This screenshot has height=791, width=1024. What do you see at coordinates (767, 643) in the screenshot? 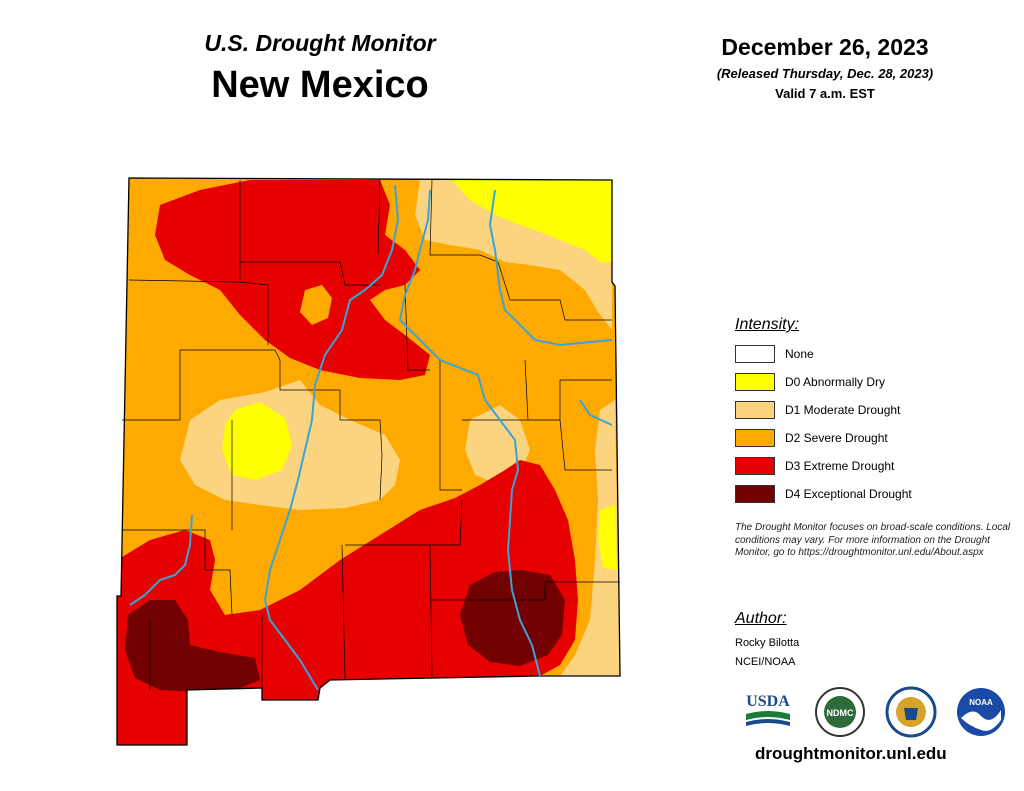
I see `author-name: Rocky Bilotta` at bounding box center [767, 643].